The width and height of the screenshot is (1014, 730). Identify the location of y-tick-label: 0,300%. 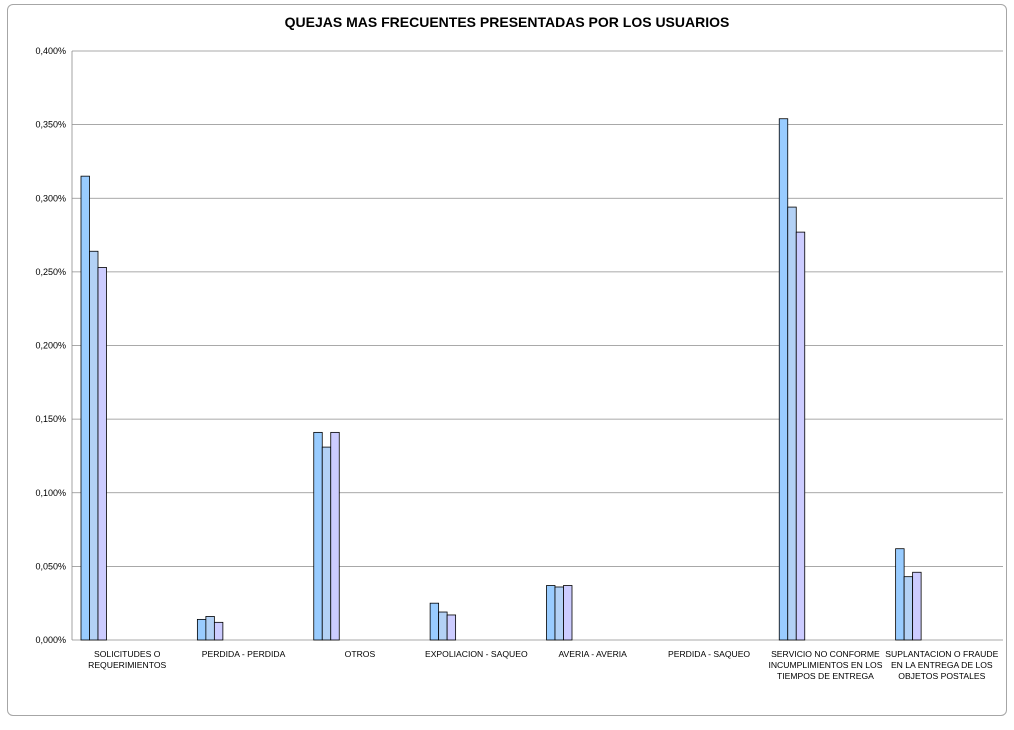
(50, 198).